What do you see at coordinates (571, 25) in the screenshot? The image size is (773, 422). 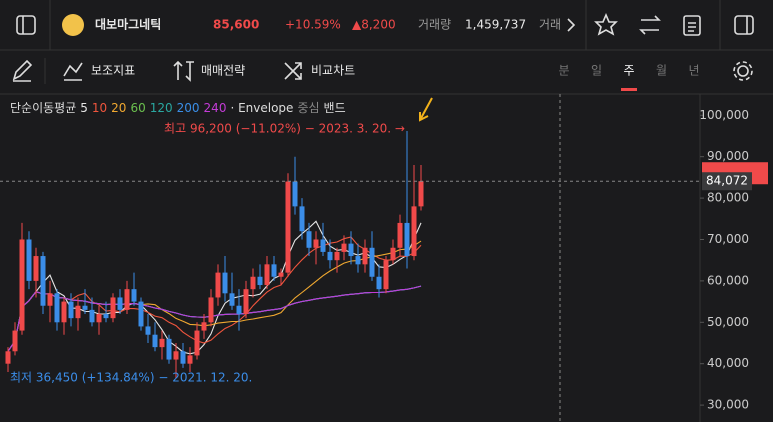 I see `scroll-arrow` at bounding box center [571, 25].